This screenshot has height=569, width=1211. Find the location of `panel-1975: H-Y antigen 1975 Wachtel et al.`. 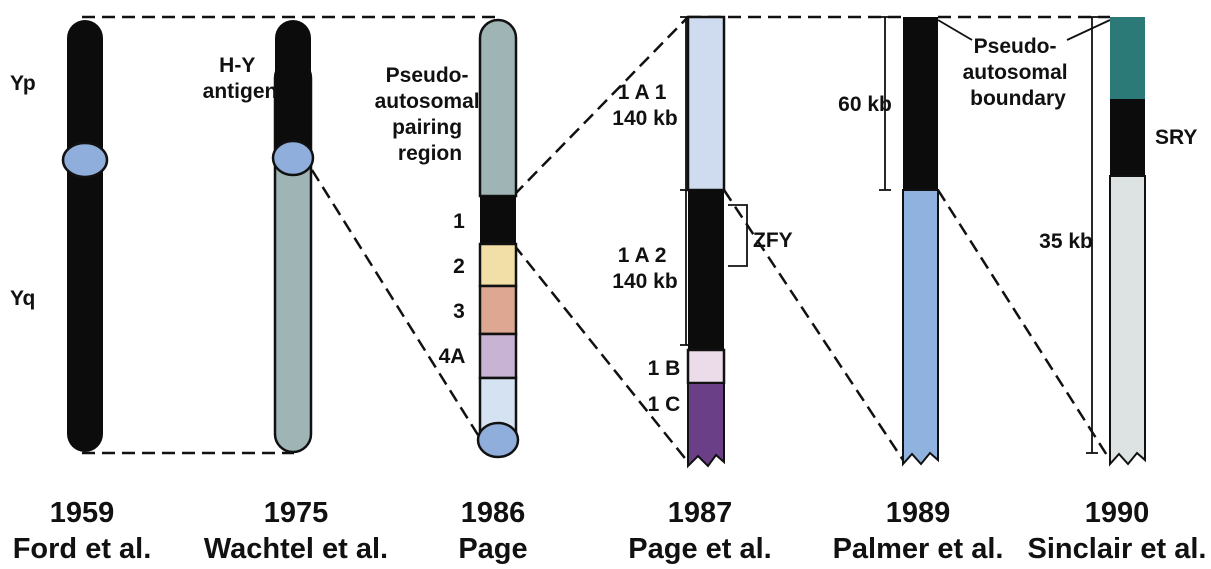

panel-1975: H-Y antigen 1975 Wachtel et al. is located at coordinates (295, 292).